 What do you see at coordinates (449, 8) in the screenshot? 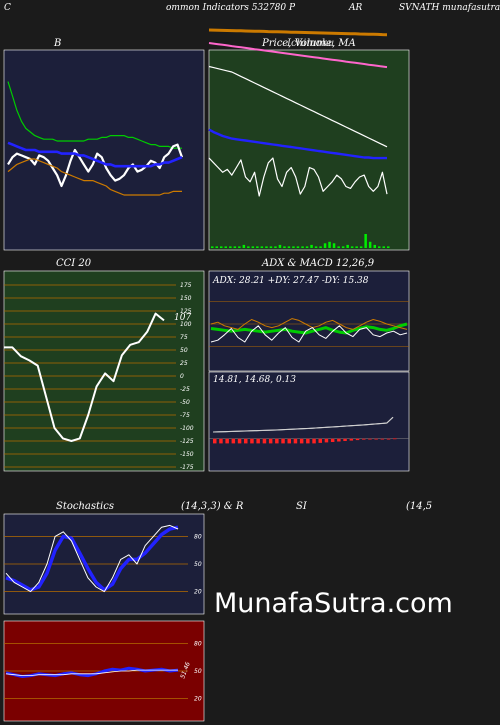
I see `header-right: SVNATH munafasutra.in` at bounding box center [449, 8].